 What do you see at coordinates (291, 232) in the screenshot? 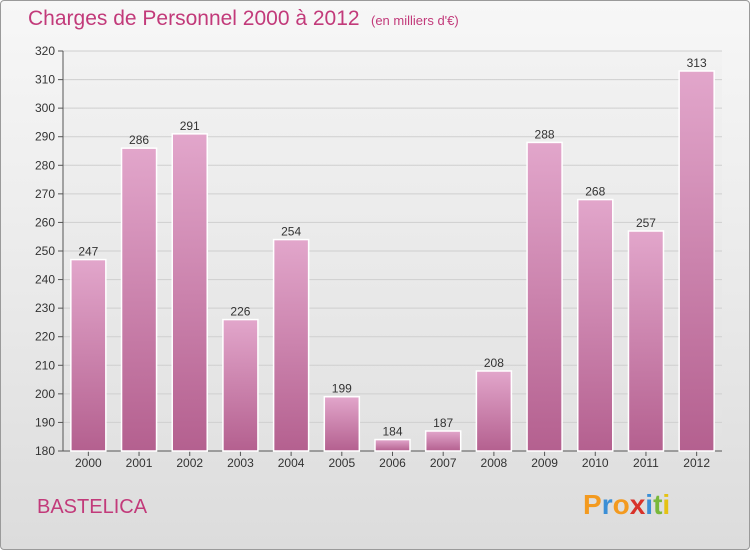
I see `data-label-2004: 254` at bounding box center [291, 232].